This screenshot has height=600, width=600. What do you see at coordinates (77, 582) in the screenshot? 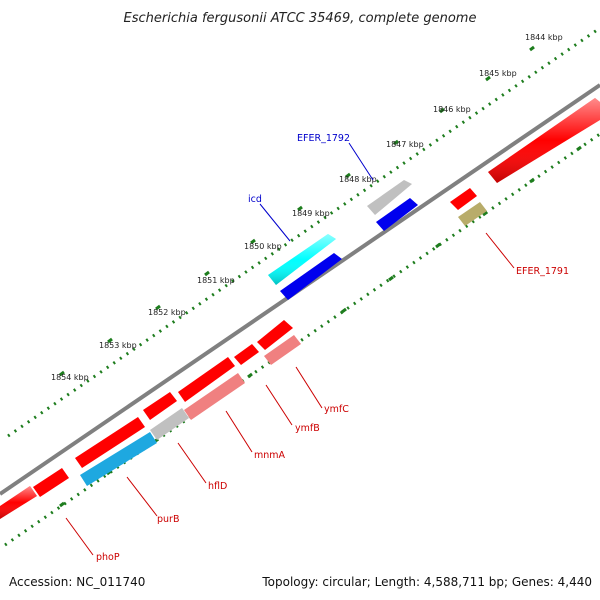
I see `accession-text: Accession: NC_011740` at bounding box center [77, 582].